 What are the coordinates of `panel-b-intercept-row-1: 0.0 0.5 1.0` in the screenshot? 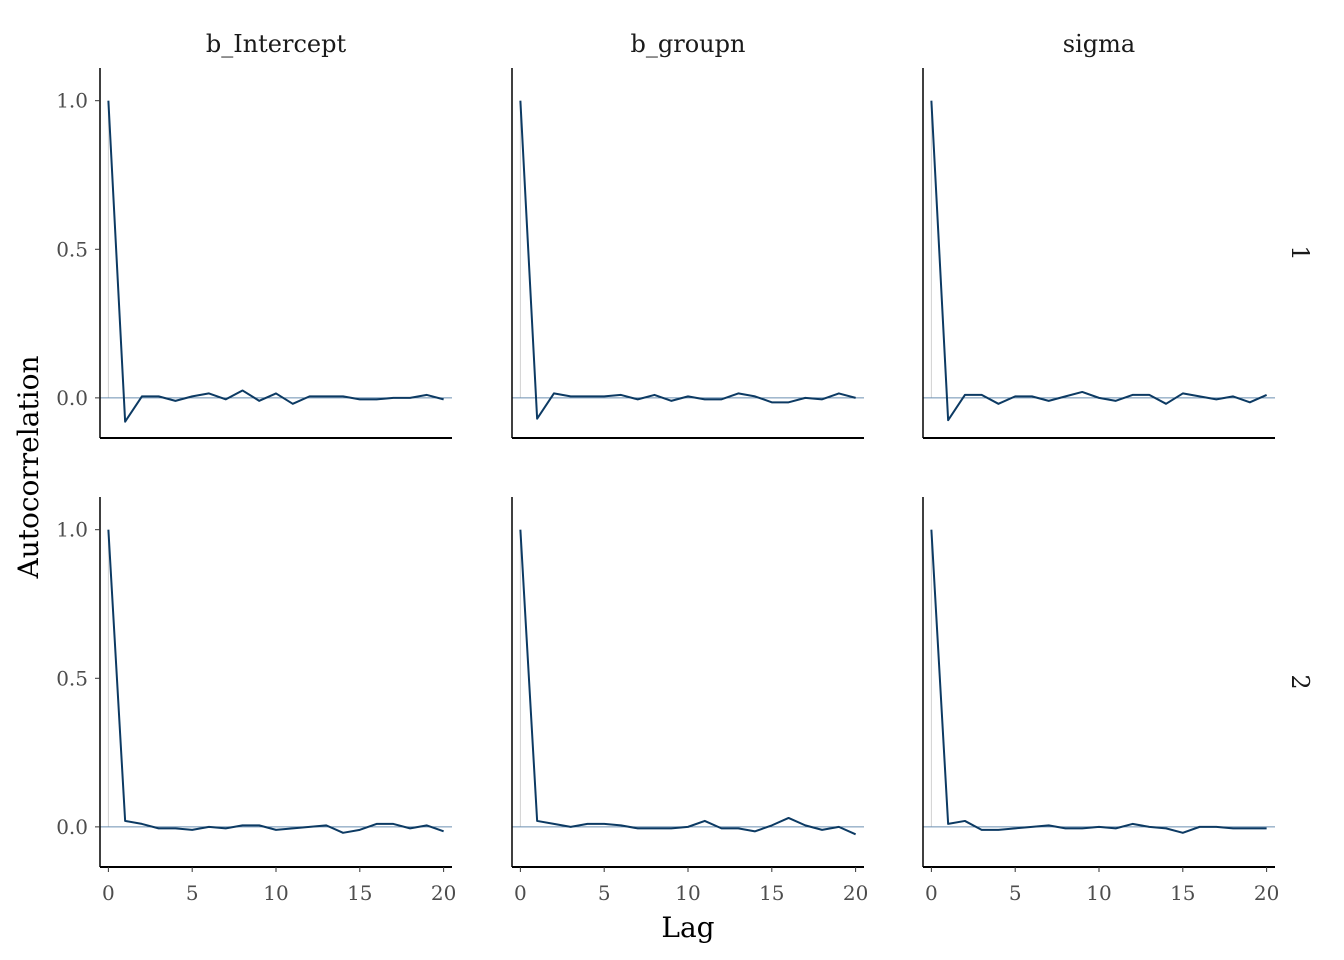 It's located at (254, 253).